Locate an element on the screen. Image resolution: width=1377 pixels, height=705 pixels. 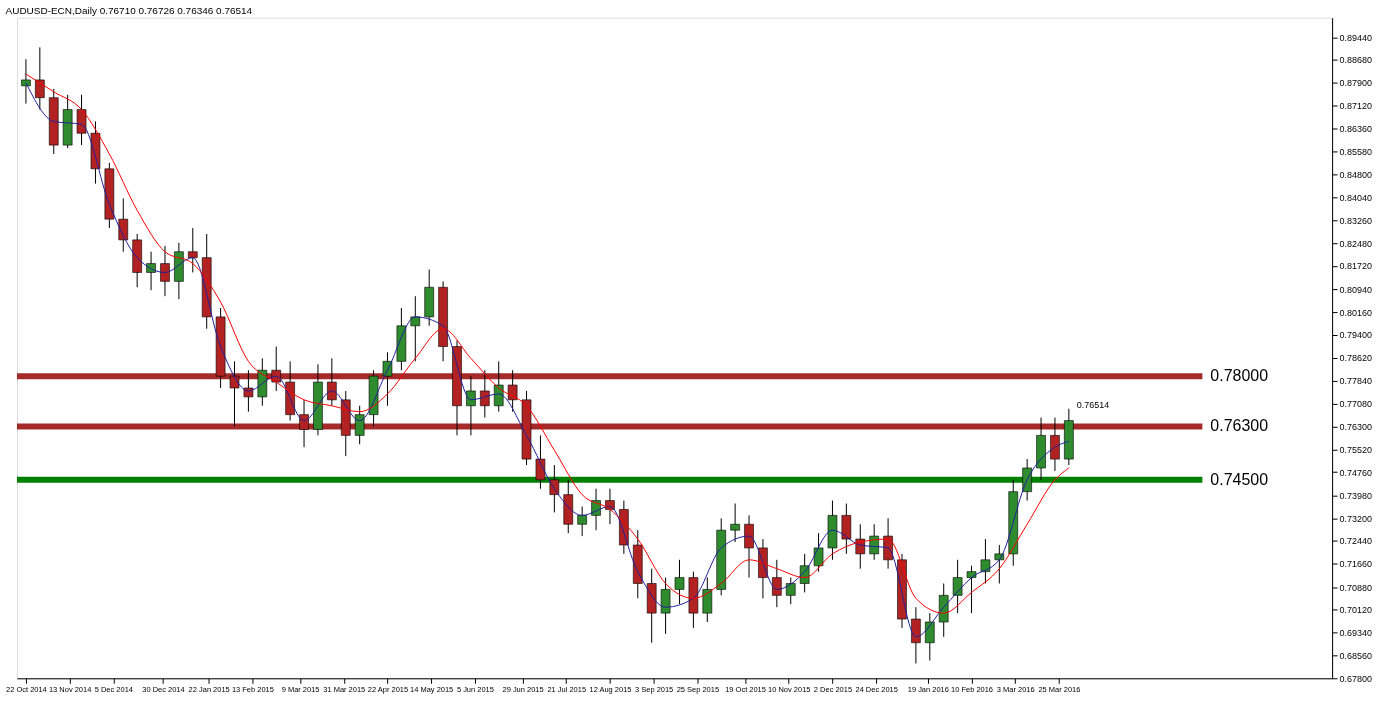
y-tick-label: 0.79400 is located at coordinates (1356, 335).